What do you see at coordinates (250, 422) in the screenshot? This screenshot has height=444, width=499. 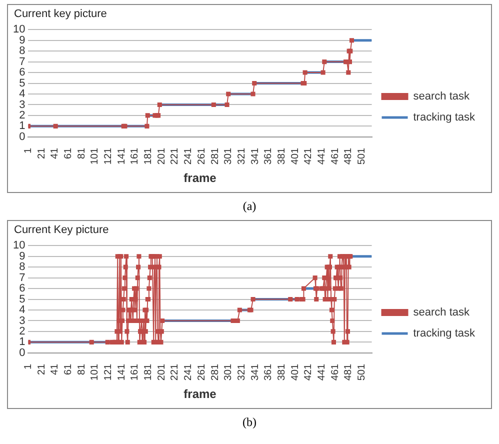 I see `text: (b)` at bounding box center [250, 422].